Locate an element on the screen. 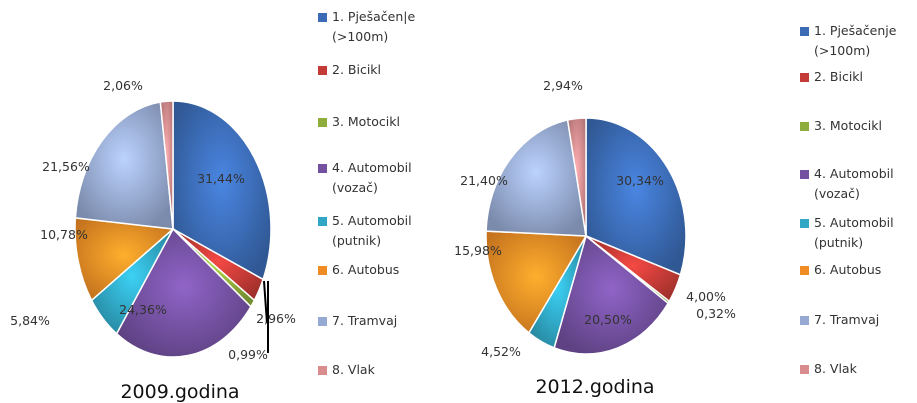 The height and width of the screenshot is (403, 917). slice-value-label: 4,00% is located at coordinates (706, 296).